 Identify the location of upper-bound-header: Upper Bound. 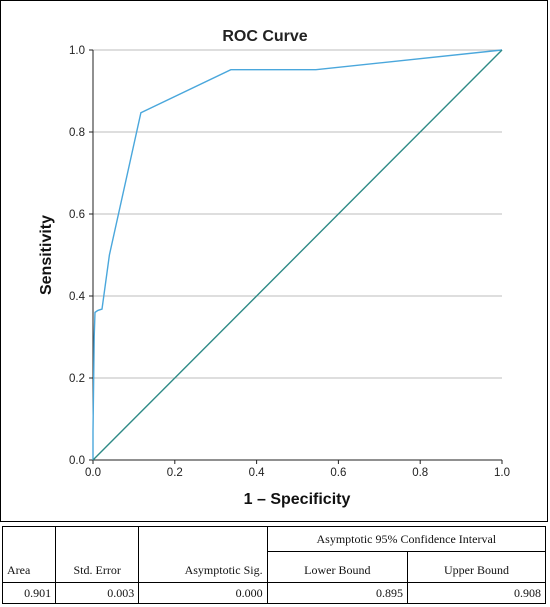
(476, 567).